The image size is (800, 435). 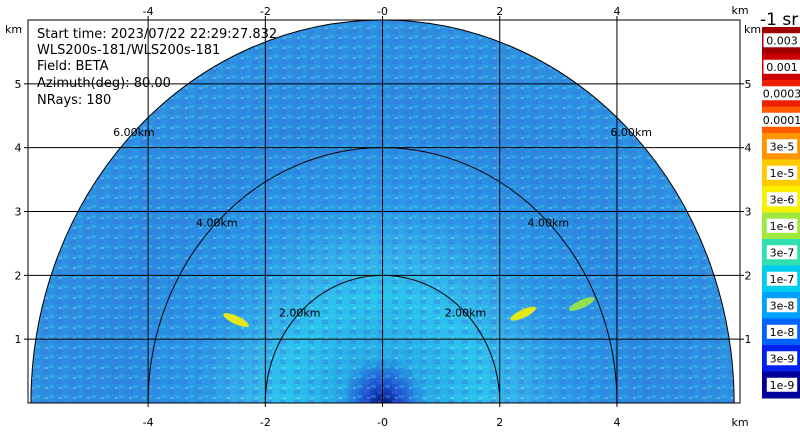 I want to click on x-tick-label-top: -0, so click(x=382, y=11).